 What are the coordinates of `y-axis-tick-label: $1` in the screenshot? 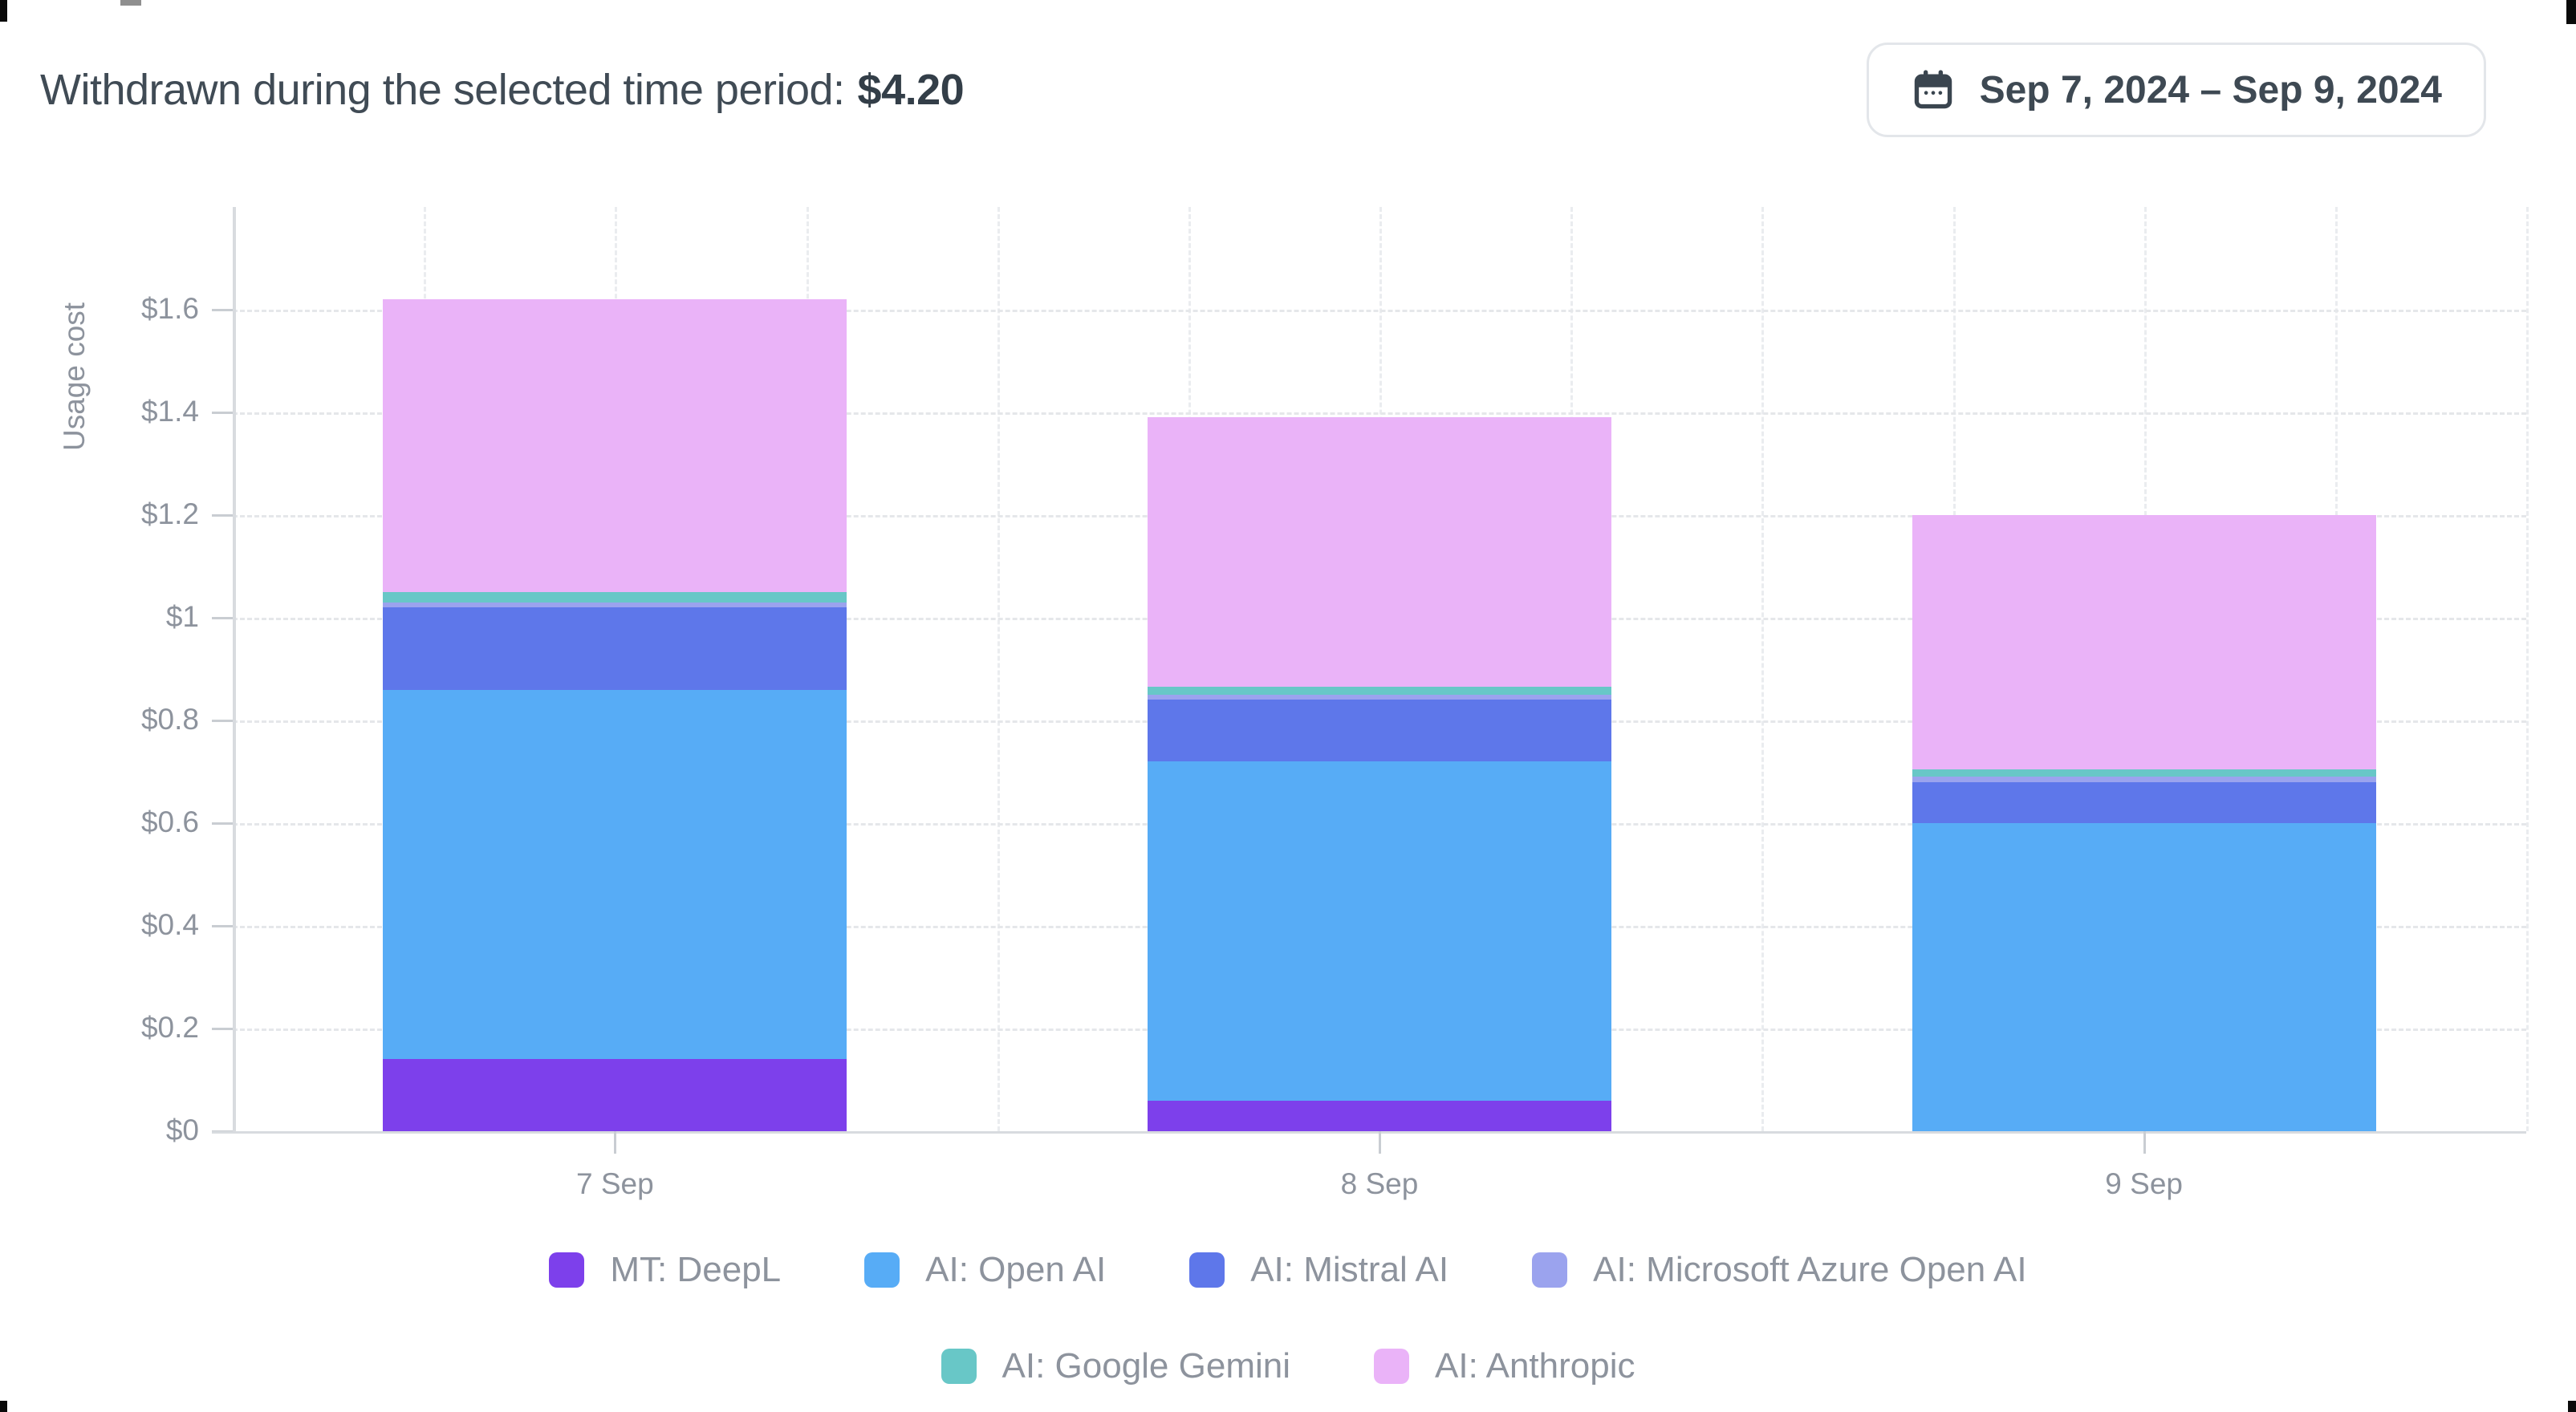 It's located at (182, 616).